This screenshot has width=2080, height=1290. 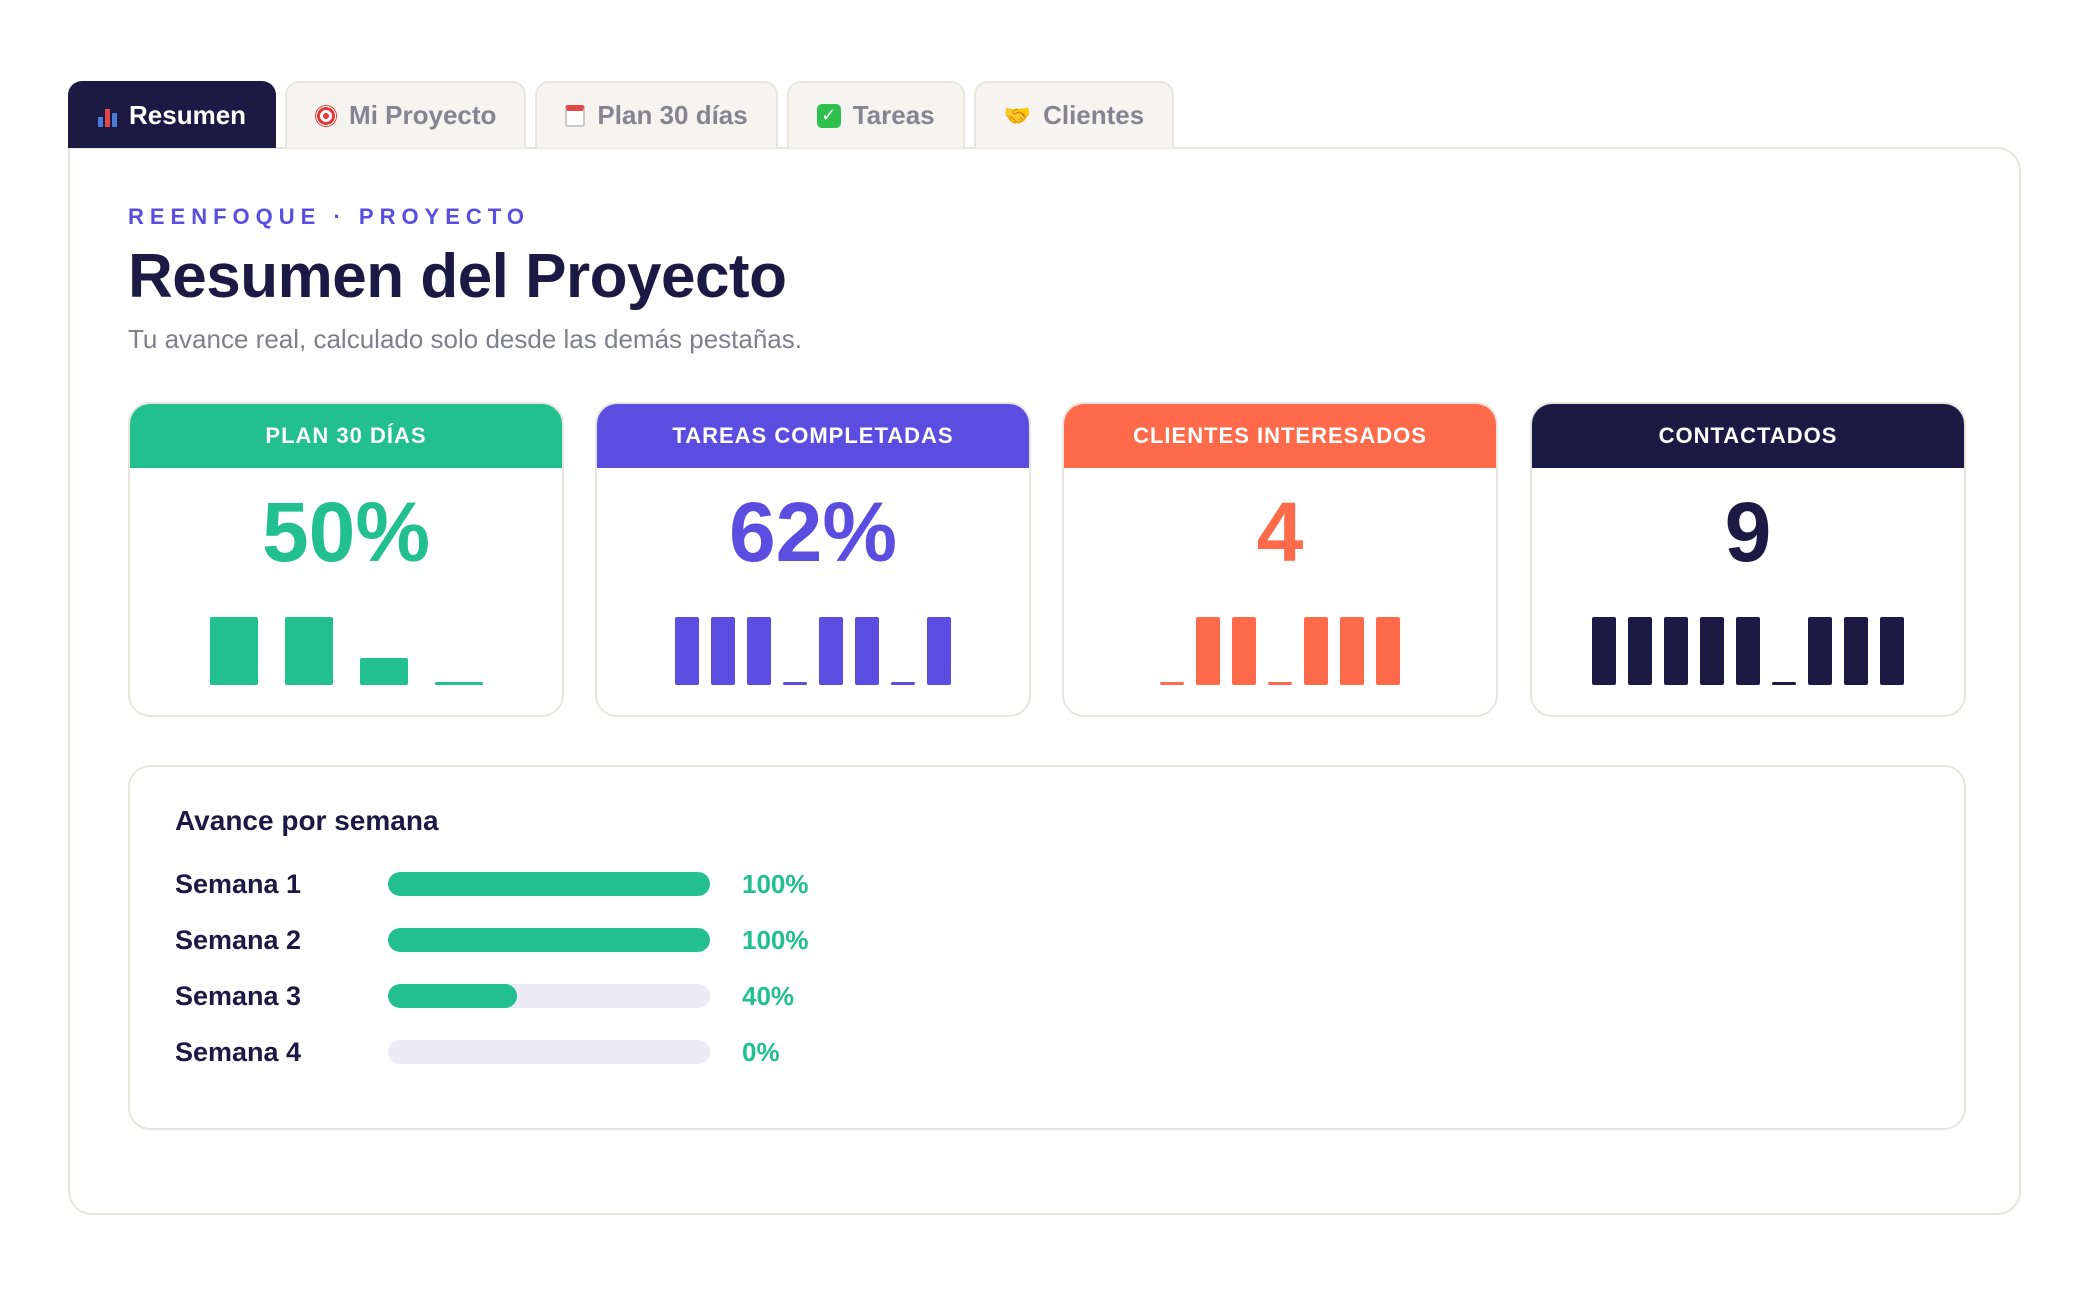 I want to click on week-label: Semana 1, so click(x=238, y=883).